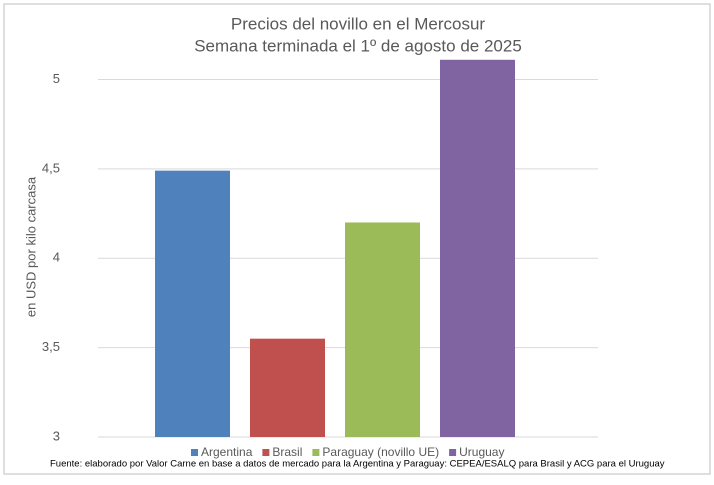  What do you see at coordinates (56, 257) in the screenshot?
I see `y-tick-label: 4` at bounding box center [56, 257].